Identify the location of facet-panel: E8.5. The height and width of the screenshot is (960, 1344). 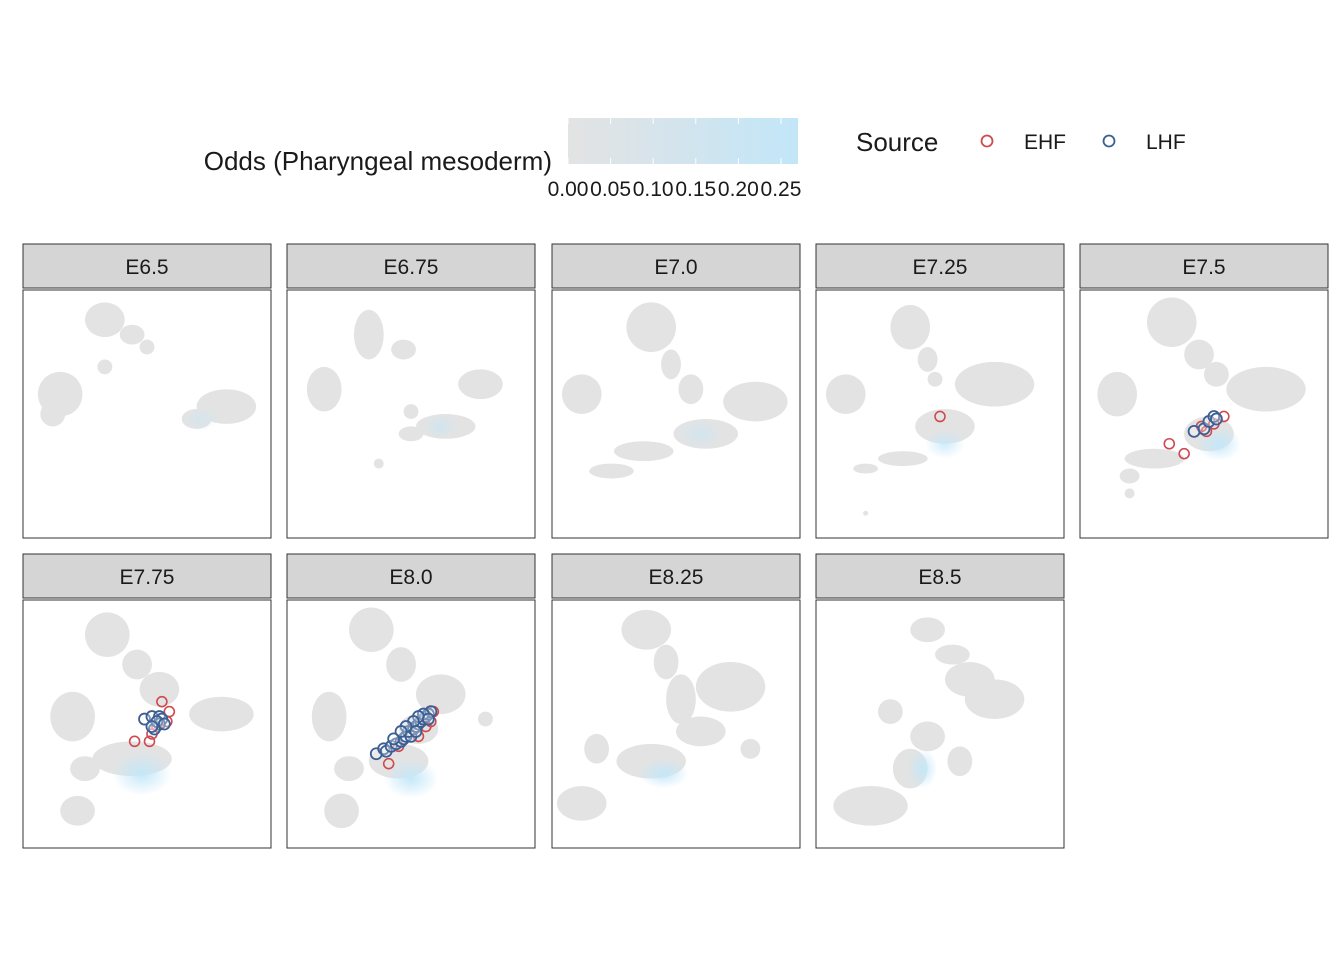
(940, 701).